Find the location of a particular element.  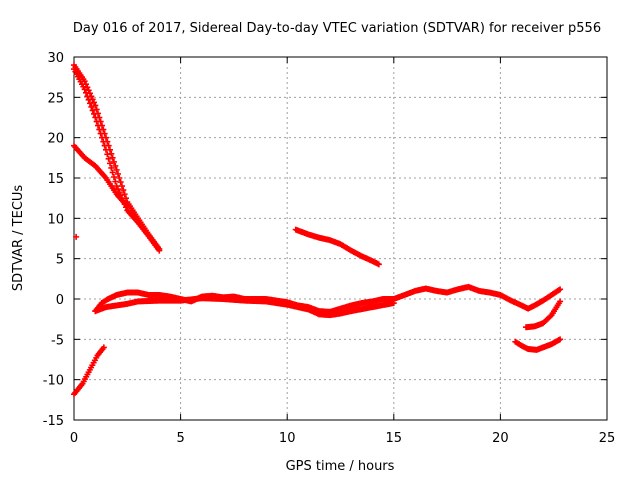

y-tick-label: -5 is located at coordinates (57, 340).